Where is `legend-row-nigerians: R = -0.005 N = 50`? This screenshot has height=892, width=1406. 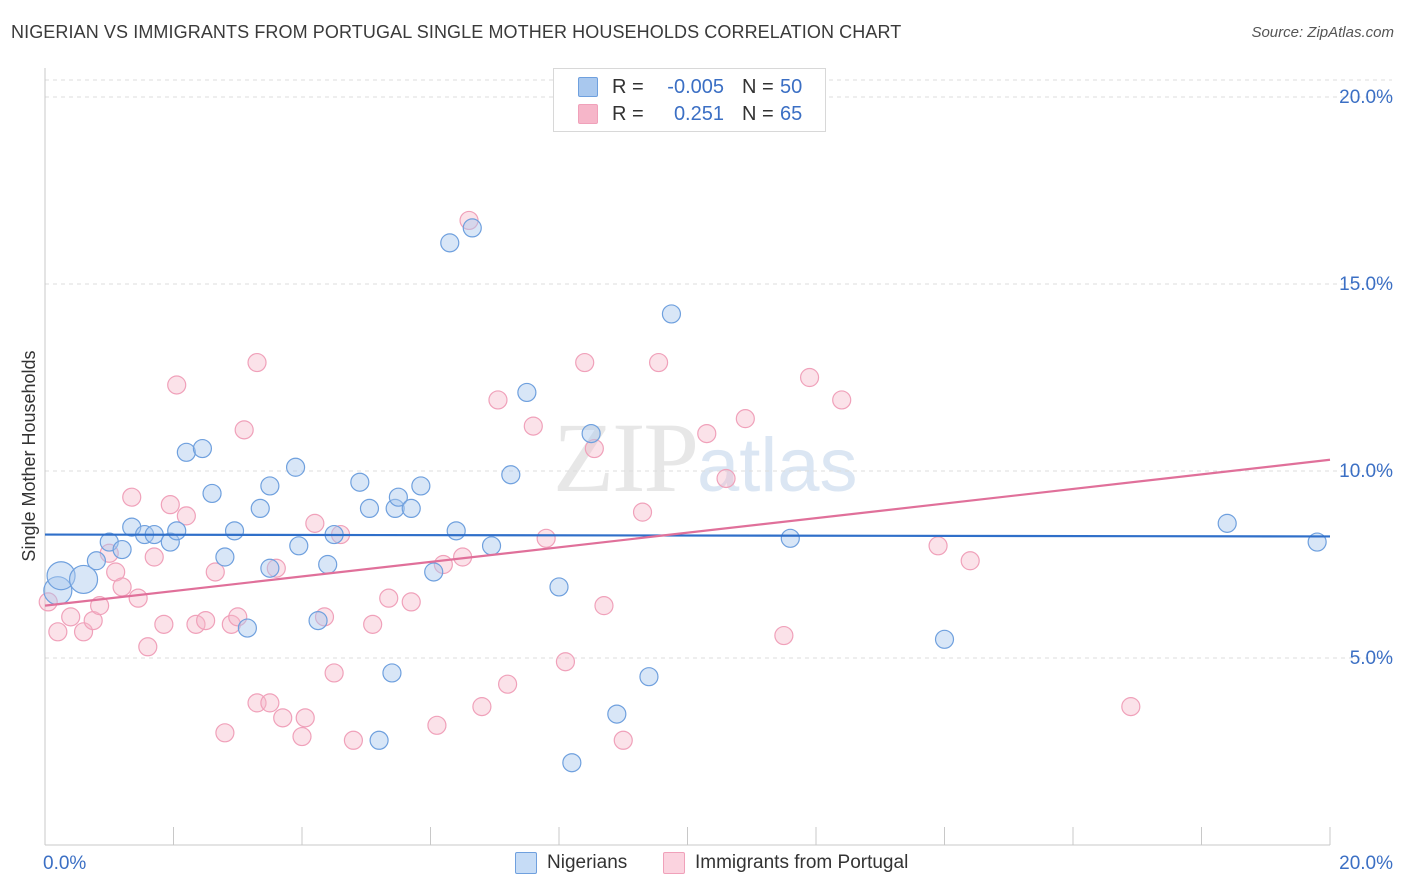
legend-row-nigerians: R = -0.005 N = 50 is located at coordinates (690, 87).